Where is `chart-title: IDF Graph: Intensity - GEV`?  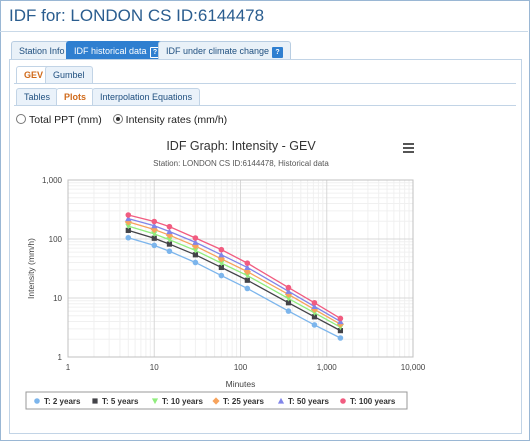 chart-title: IDF Graph: Intensity - GEV is located at coordinates (241, 146).